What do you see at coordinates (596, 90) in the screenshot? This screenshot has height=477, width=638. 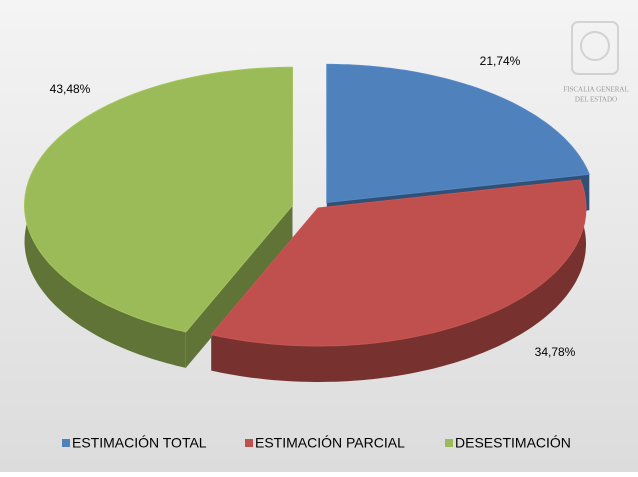 I see `watermark: FISCALIA GENERAL` at bounding box center [596, 90].